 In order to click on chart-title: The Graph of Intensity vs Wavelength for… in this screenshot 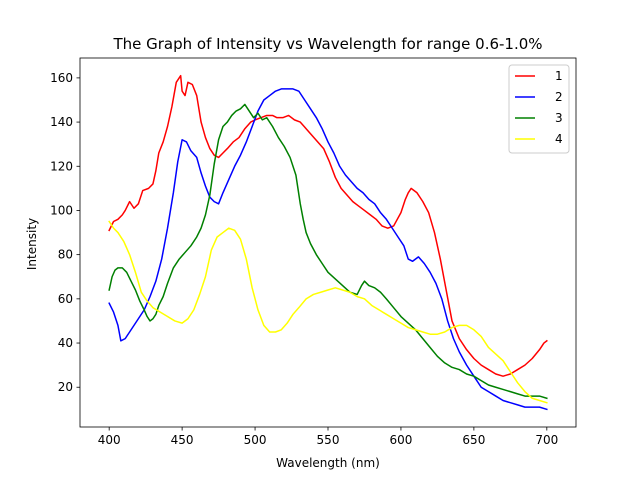, I will do `click(327, 44)`.